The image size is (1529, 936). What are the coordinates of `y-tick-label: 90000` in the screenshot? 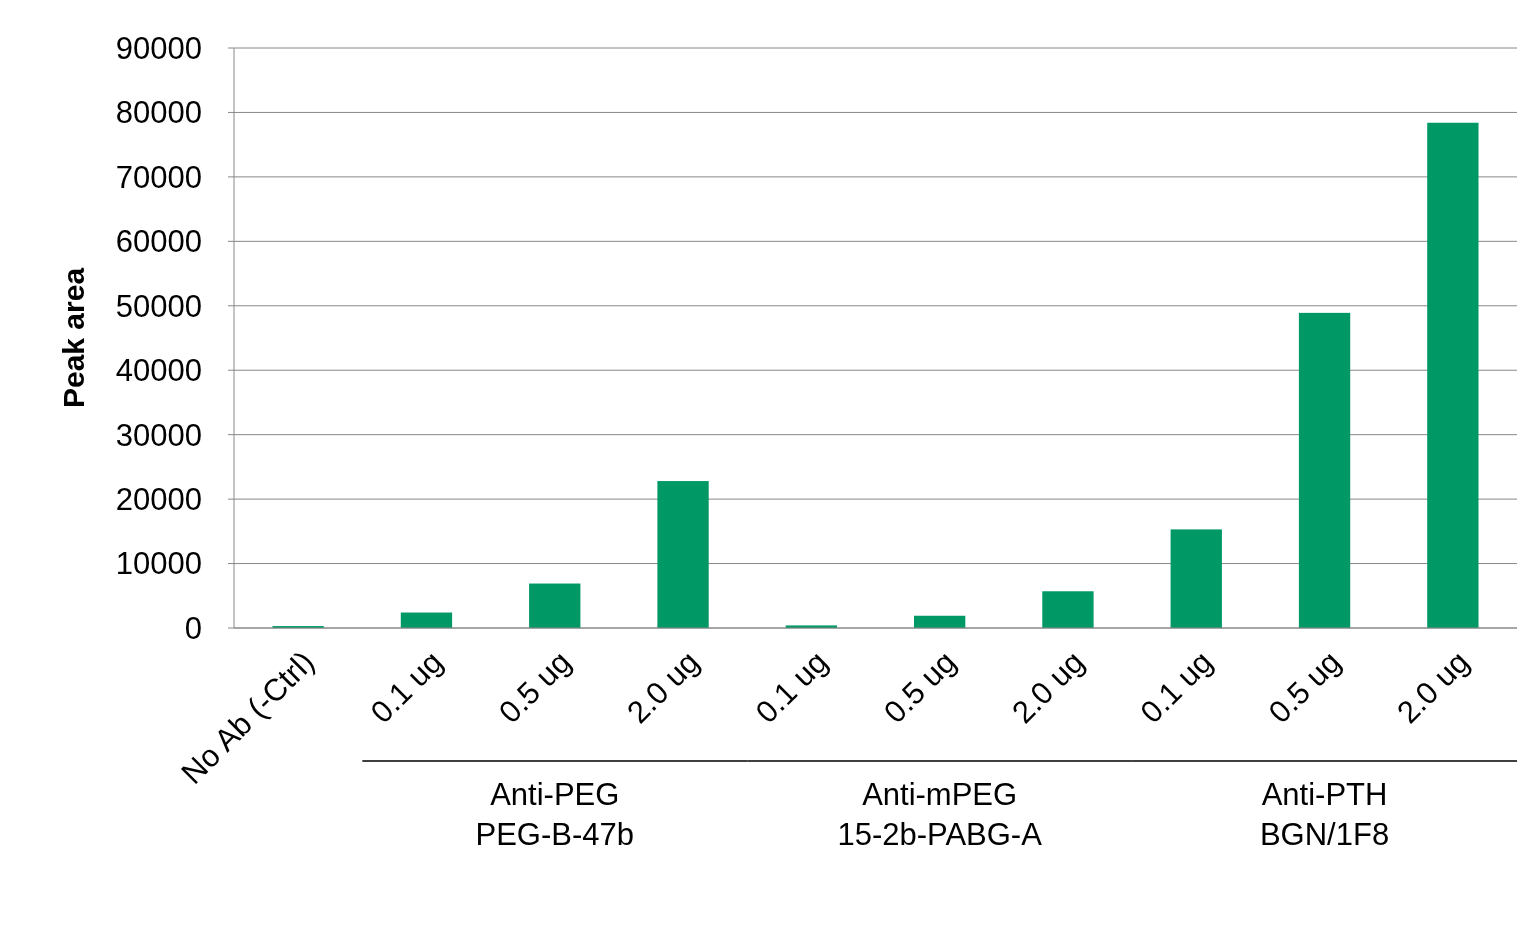 It's located at (158, 48).